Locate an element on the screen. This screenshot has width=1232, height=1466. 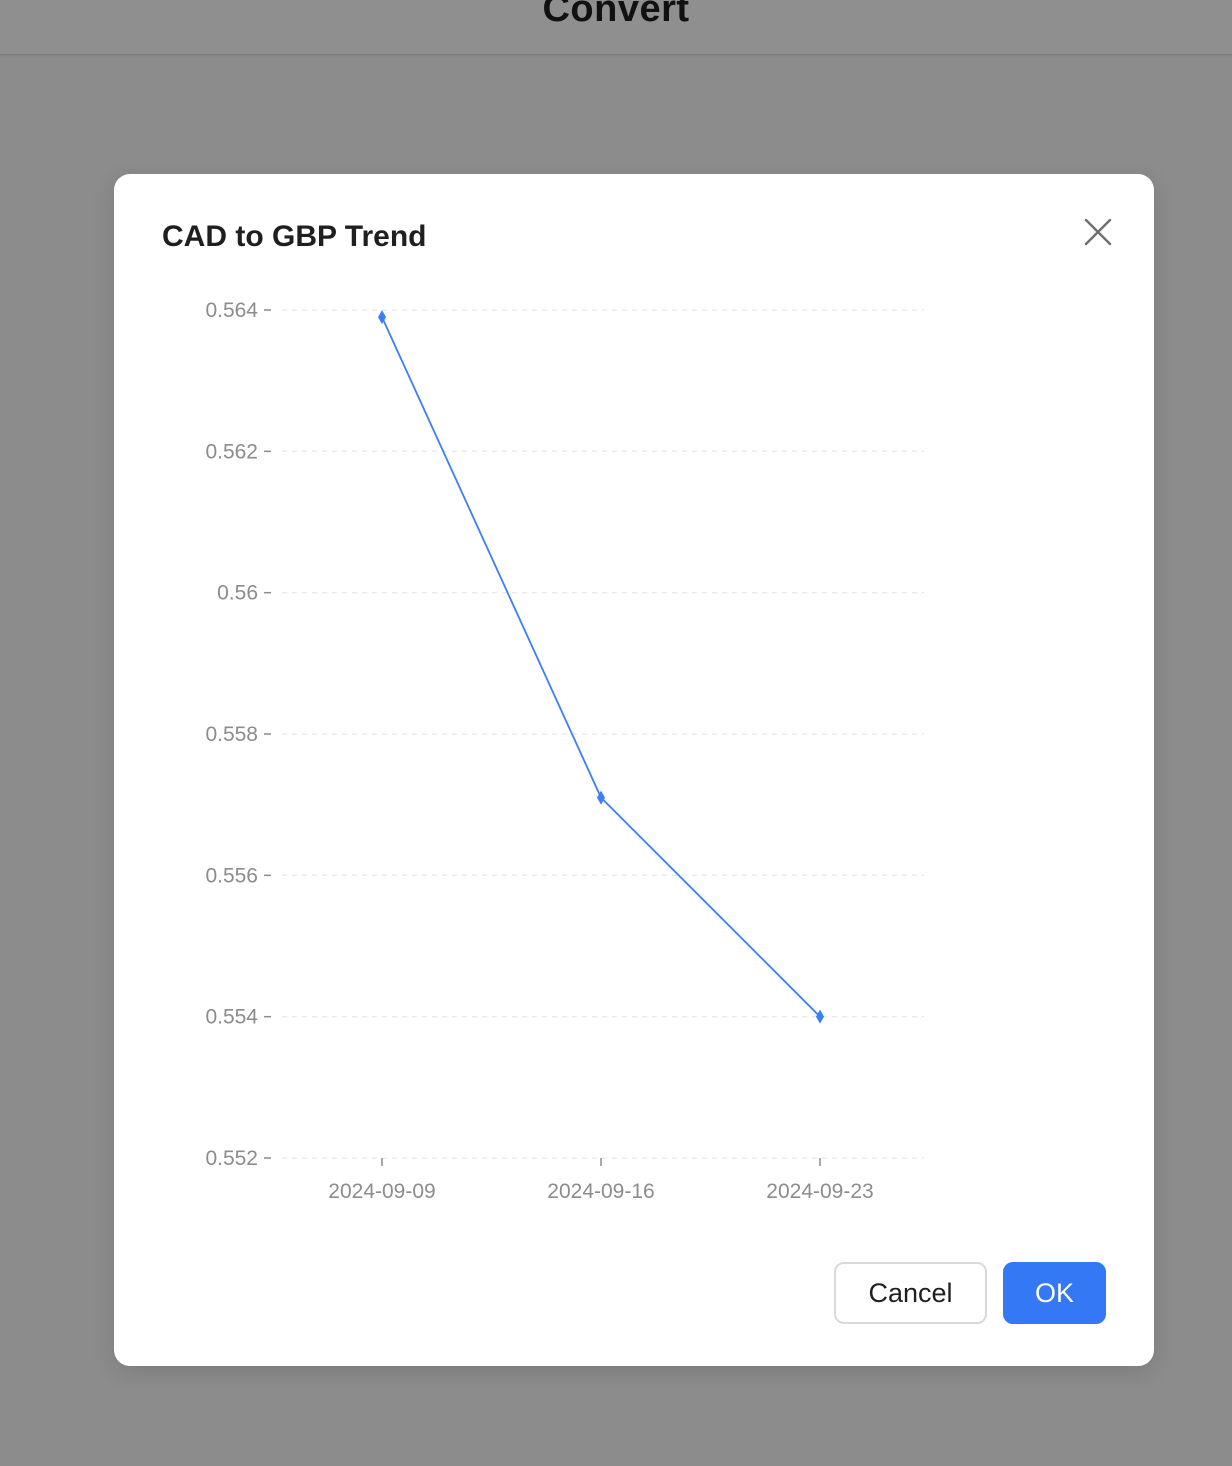
app-header: Convert is located at coordinates (616, 27).